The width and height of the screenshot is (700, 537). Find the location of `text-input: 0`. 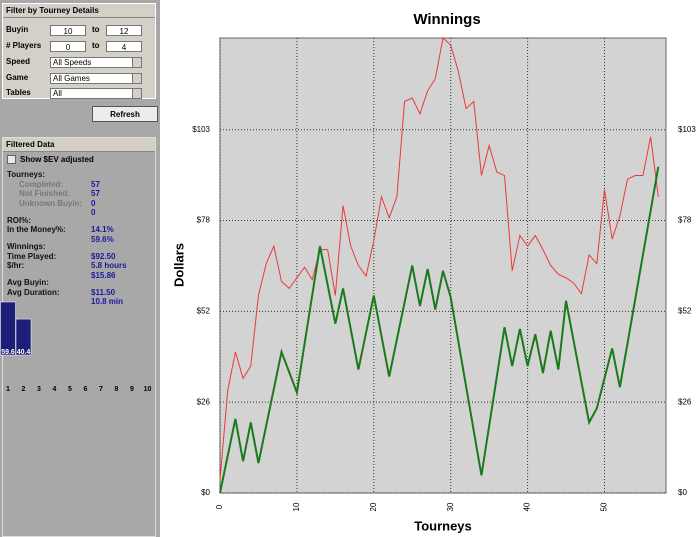

text-input: 0 is located at coordinates (68, 46).